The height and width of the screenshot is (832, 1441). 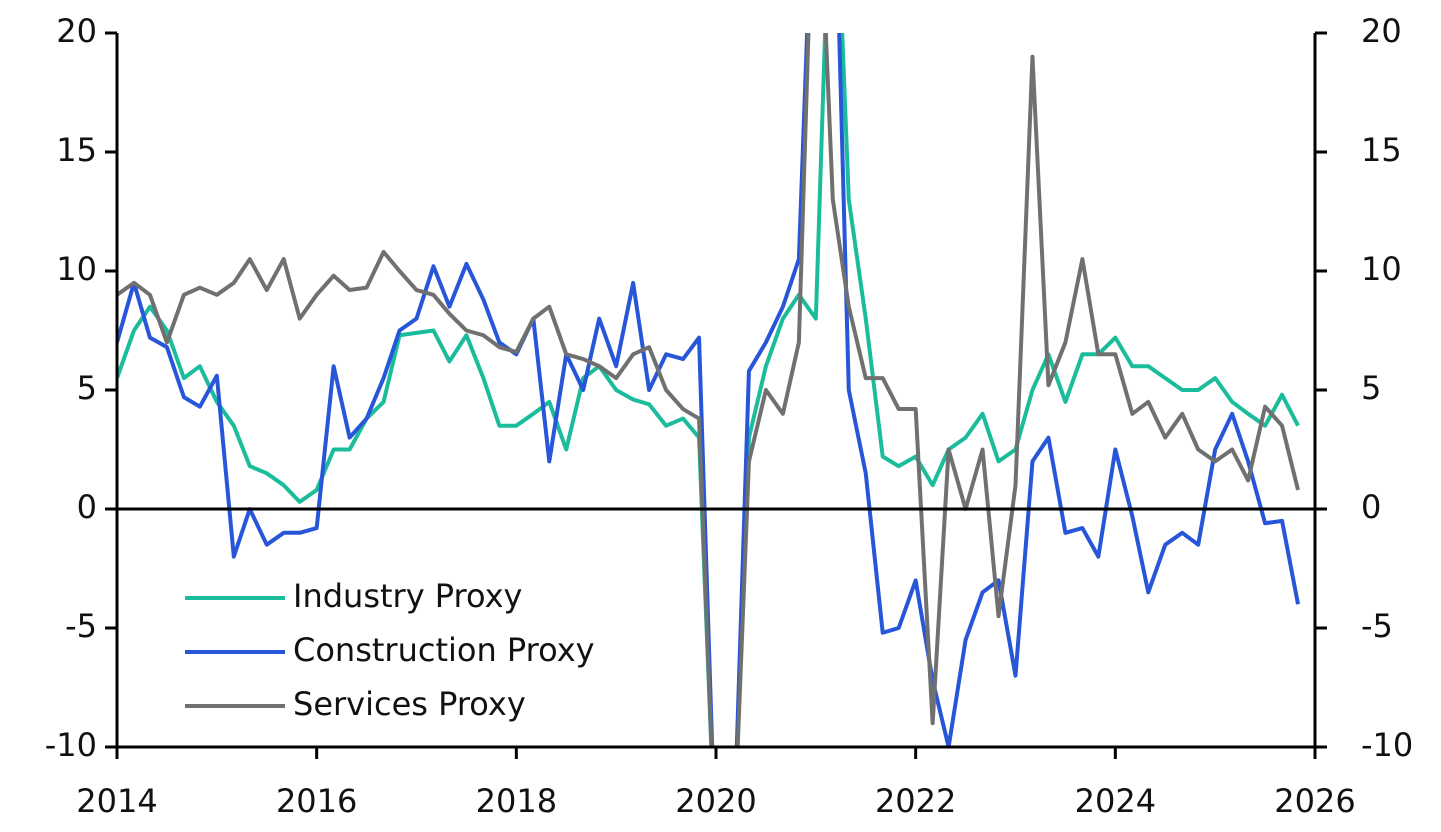 I want to click on y2-tick-label: -5, so click(x=1377, y=626).